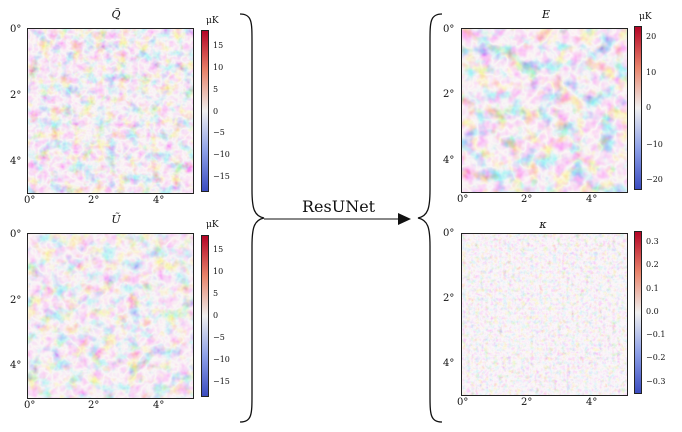 The width and height of the screenshot is (682, 432). Describe the element at coordinates (656, 334) in the screenshot. I see `kappa-cb-tick-4: −0.1` at that location.